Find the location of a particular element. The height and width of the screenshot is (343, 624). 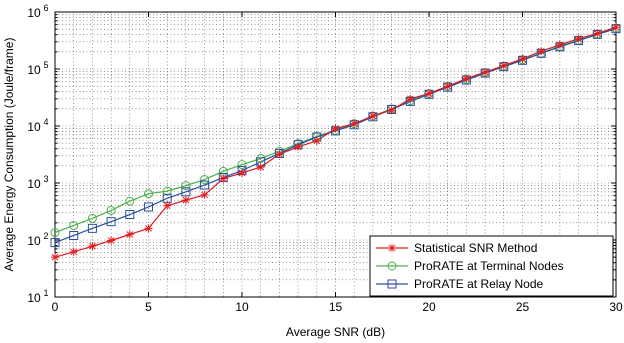

y-tick-label-exponent: 4 is located at coordinates (45, 122).